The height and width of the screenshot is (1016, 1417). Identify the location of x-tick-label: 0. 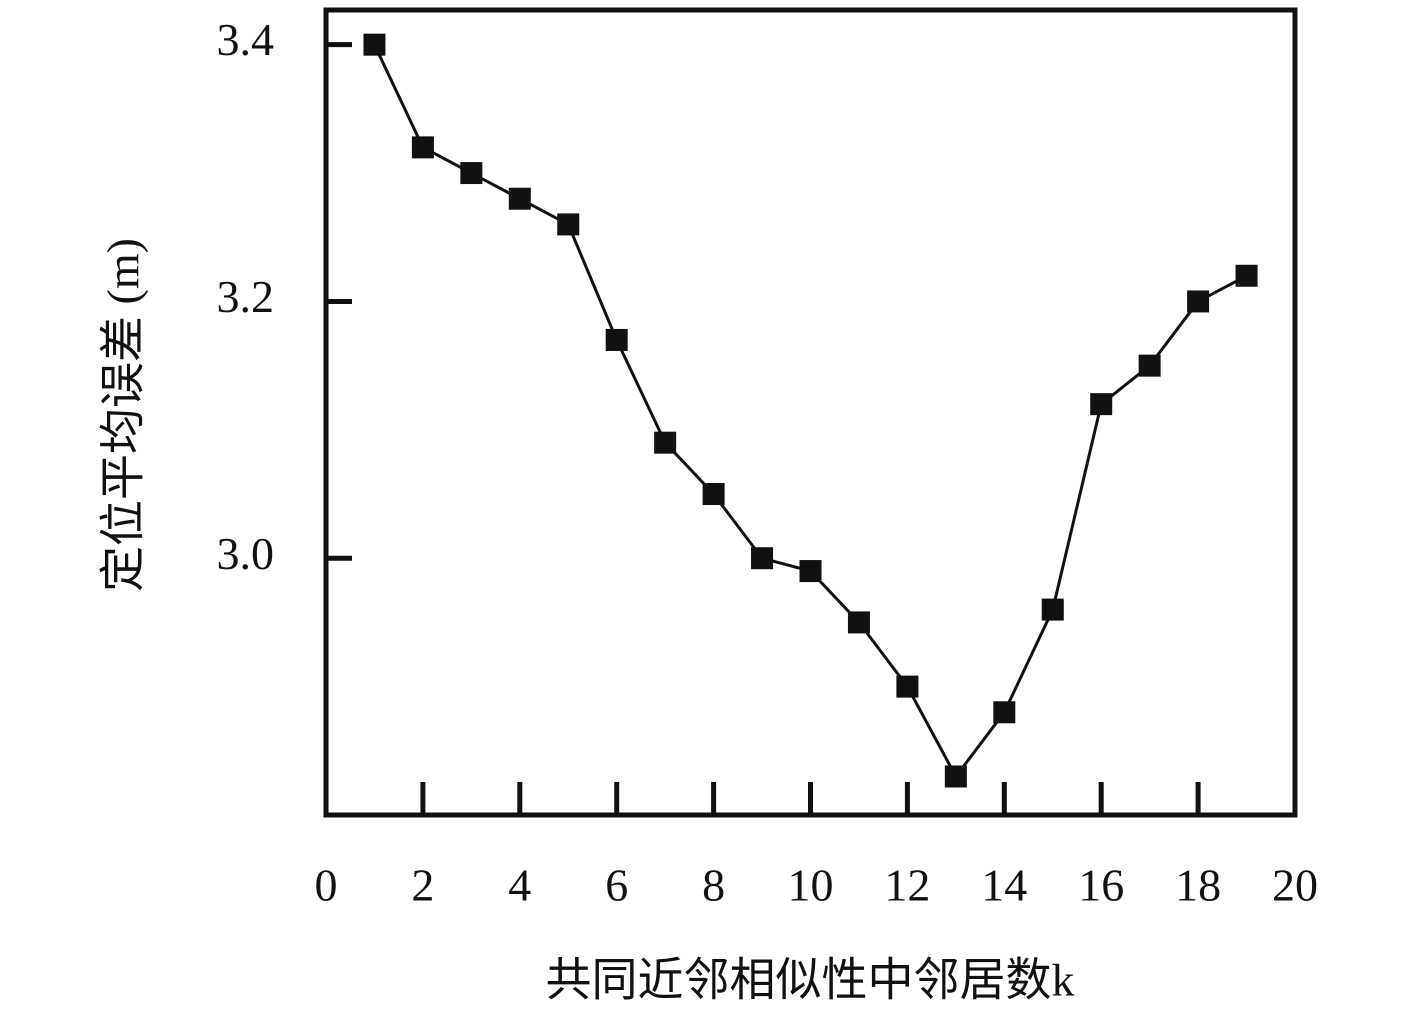
(326, 885).